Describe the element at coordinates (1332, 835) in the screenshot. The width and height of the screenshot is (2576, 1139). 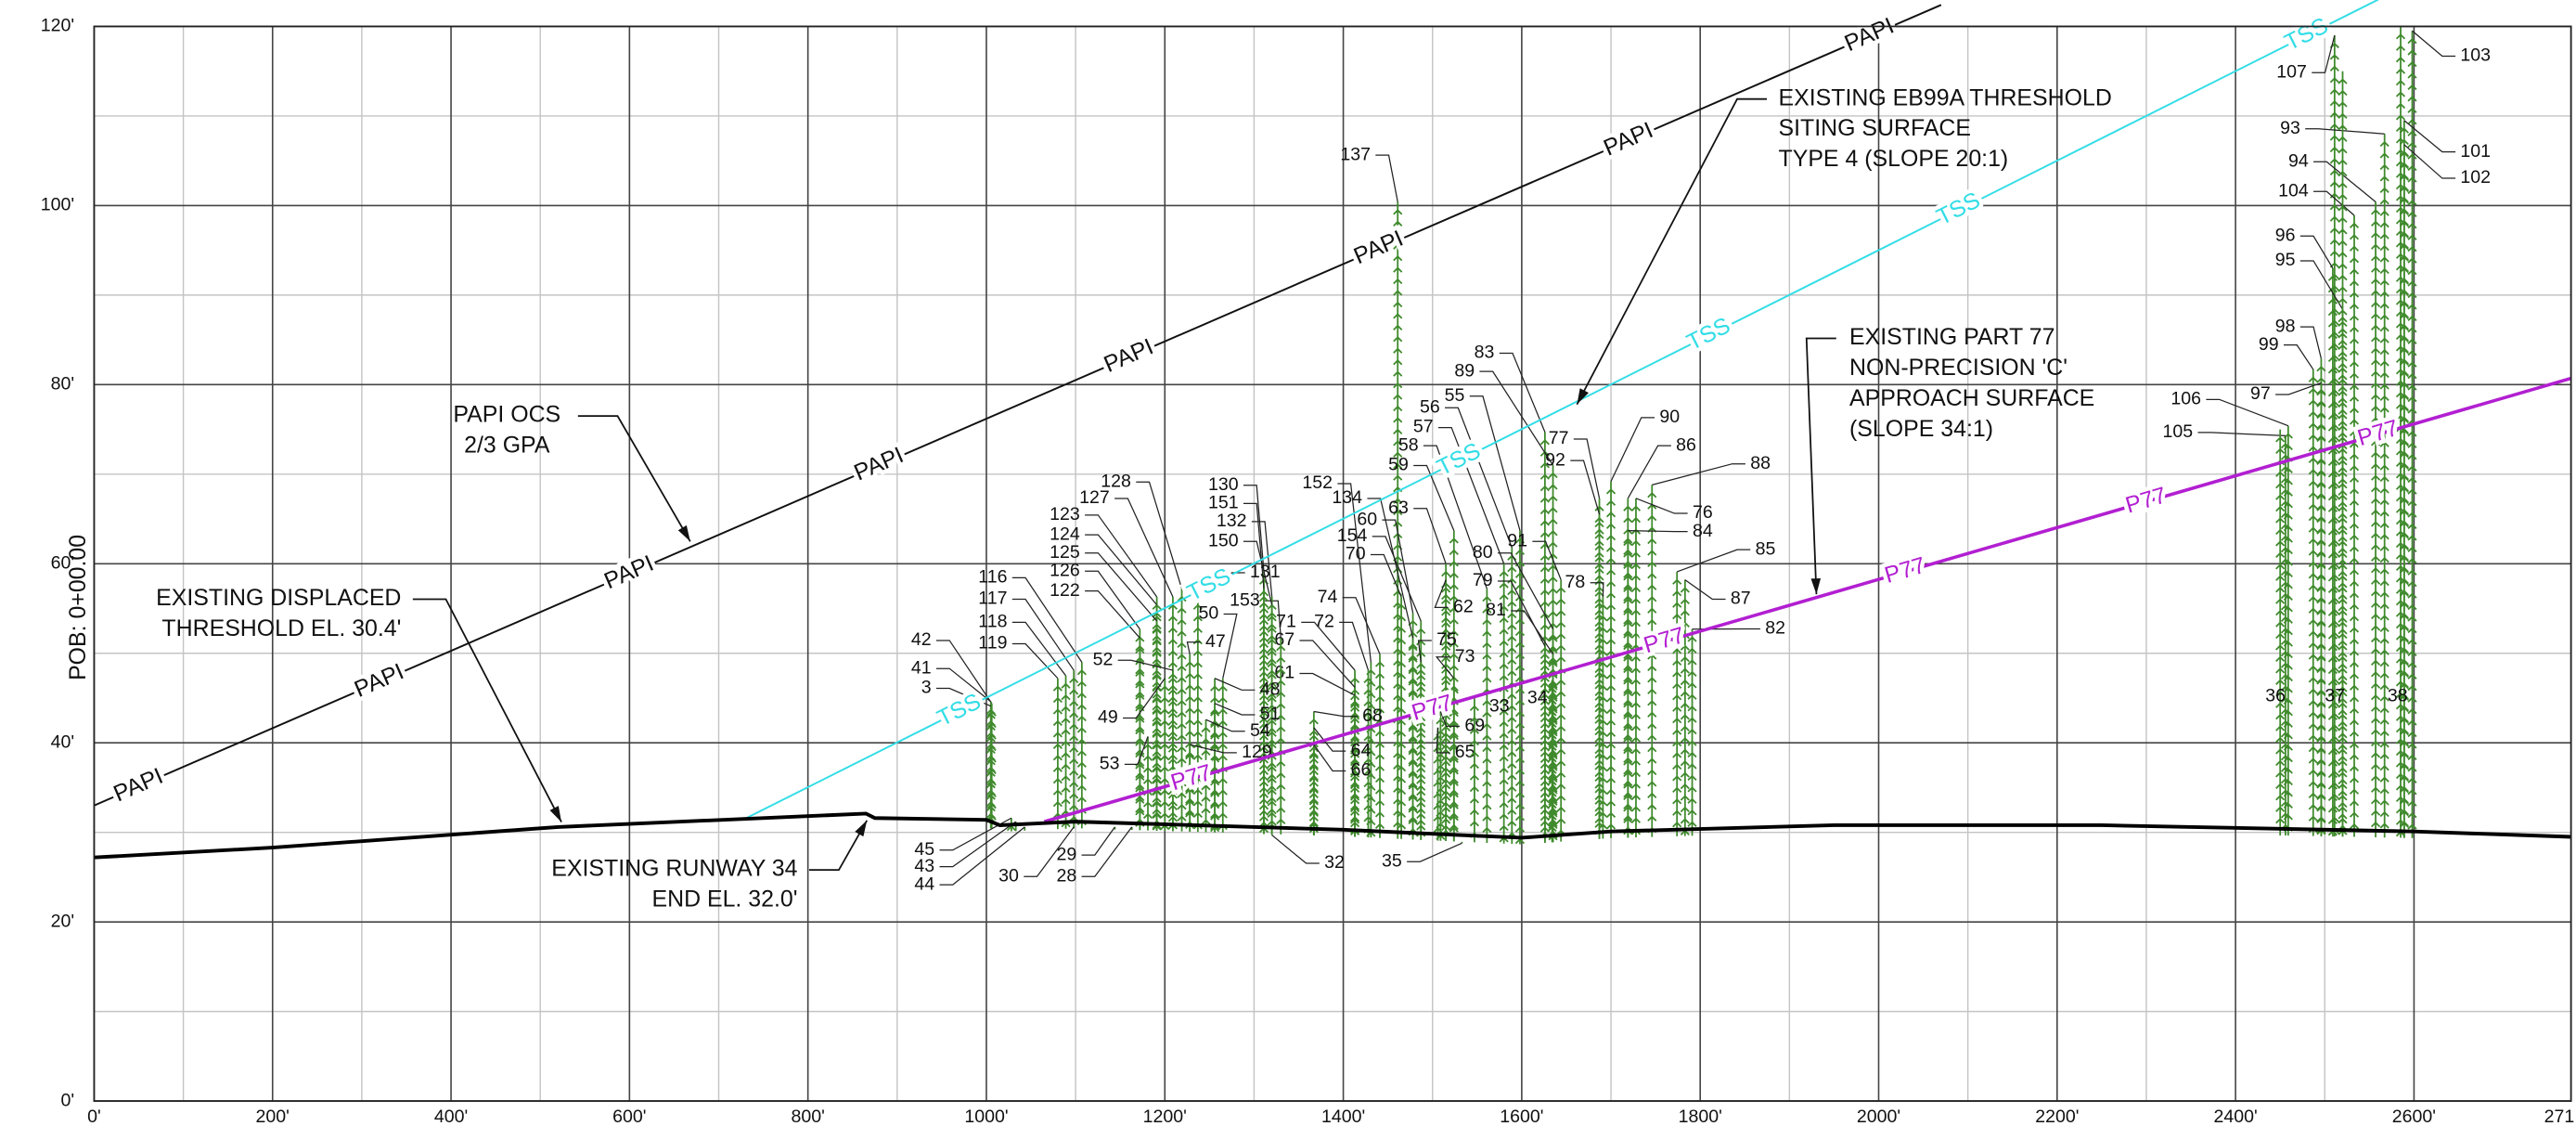
I see `ground-profile` at that location.